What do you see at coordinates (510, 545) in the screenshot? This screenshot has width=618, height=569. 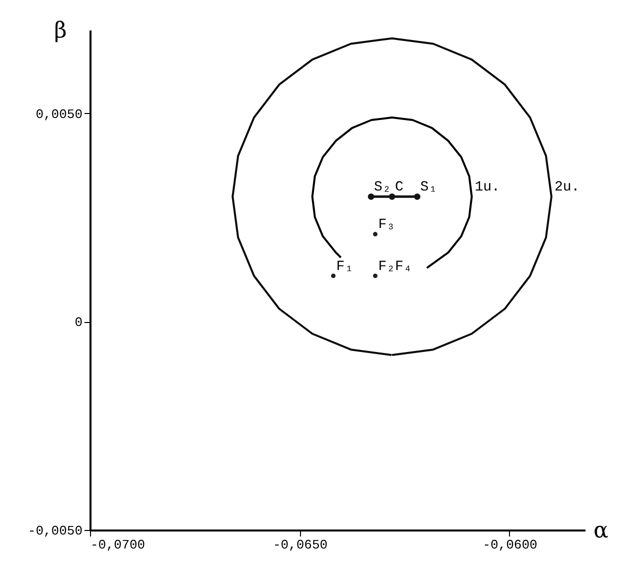 I see `x-tick-label: -0,0600` at bounding box center [510, 545].